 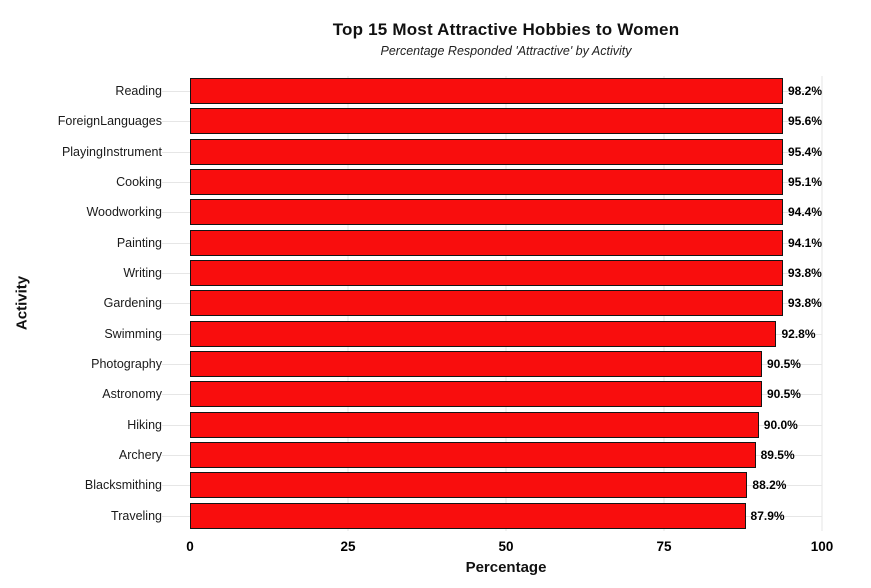 I want to click on category-label: Painting, so click(x=139, y=242).